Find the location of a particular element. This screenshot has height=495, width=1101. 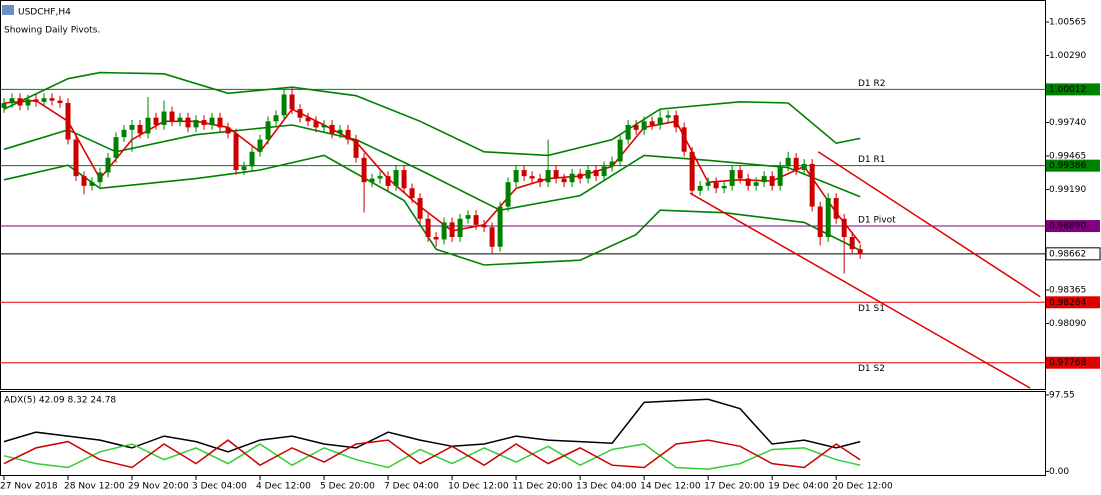

x-tick-label: 5 Dec 20:00 is located at coordinates (347, 487).